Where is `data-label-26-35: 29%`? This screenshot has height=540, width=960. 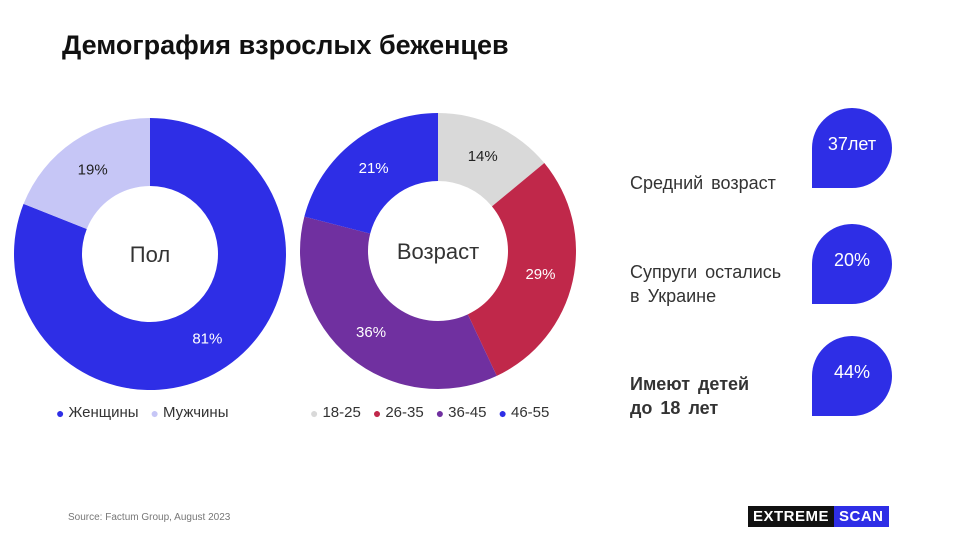
data-label-26-35: 29% is located at coordinates (540, 274).